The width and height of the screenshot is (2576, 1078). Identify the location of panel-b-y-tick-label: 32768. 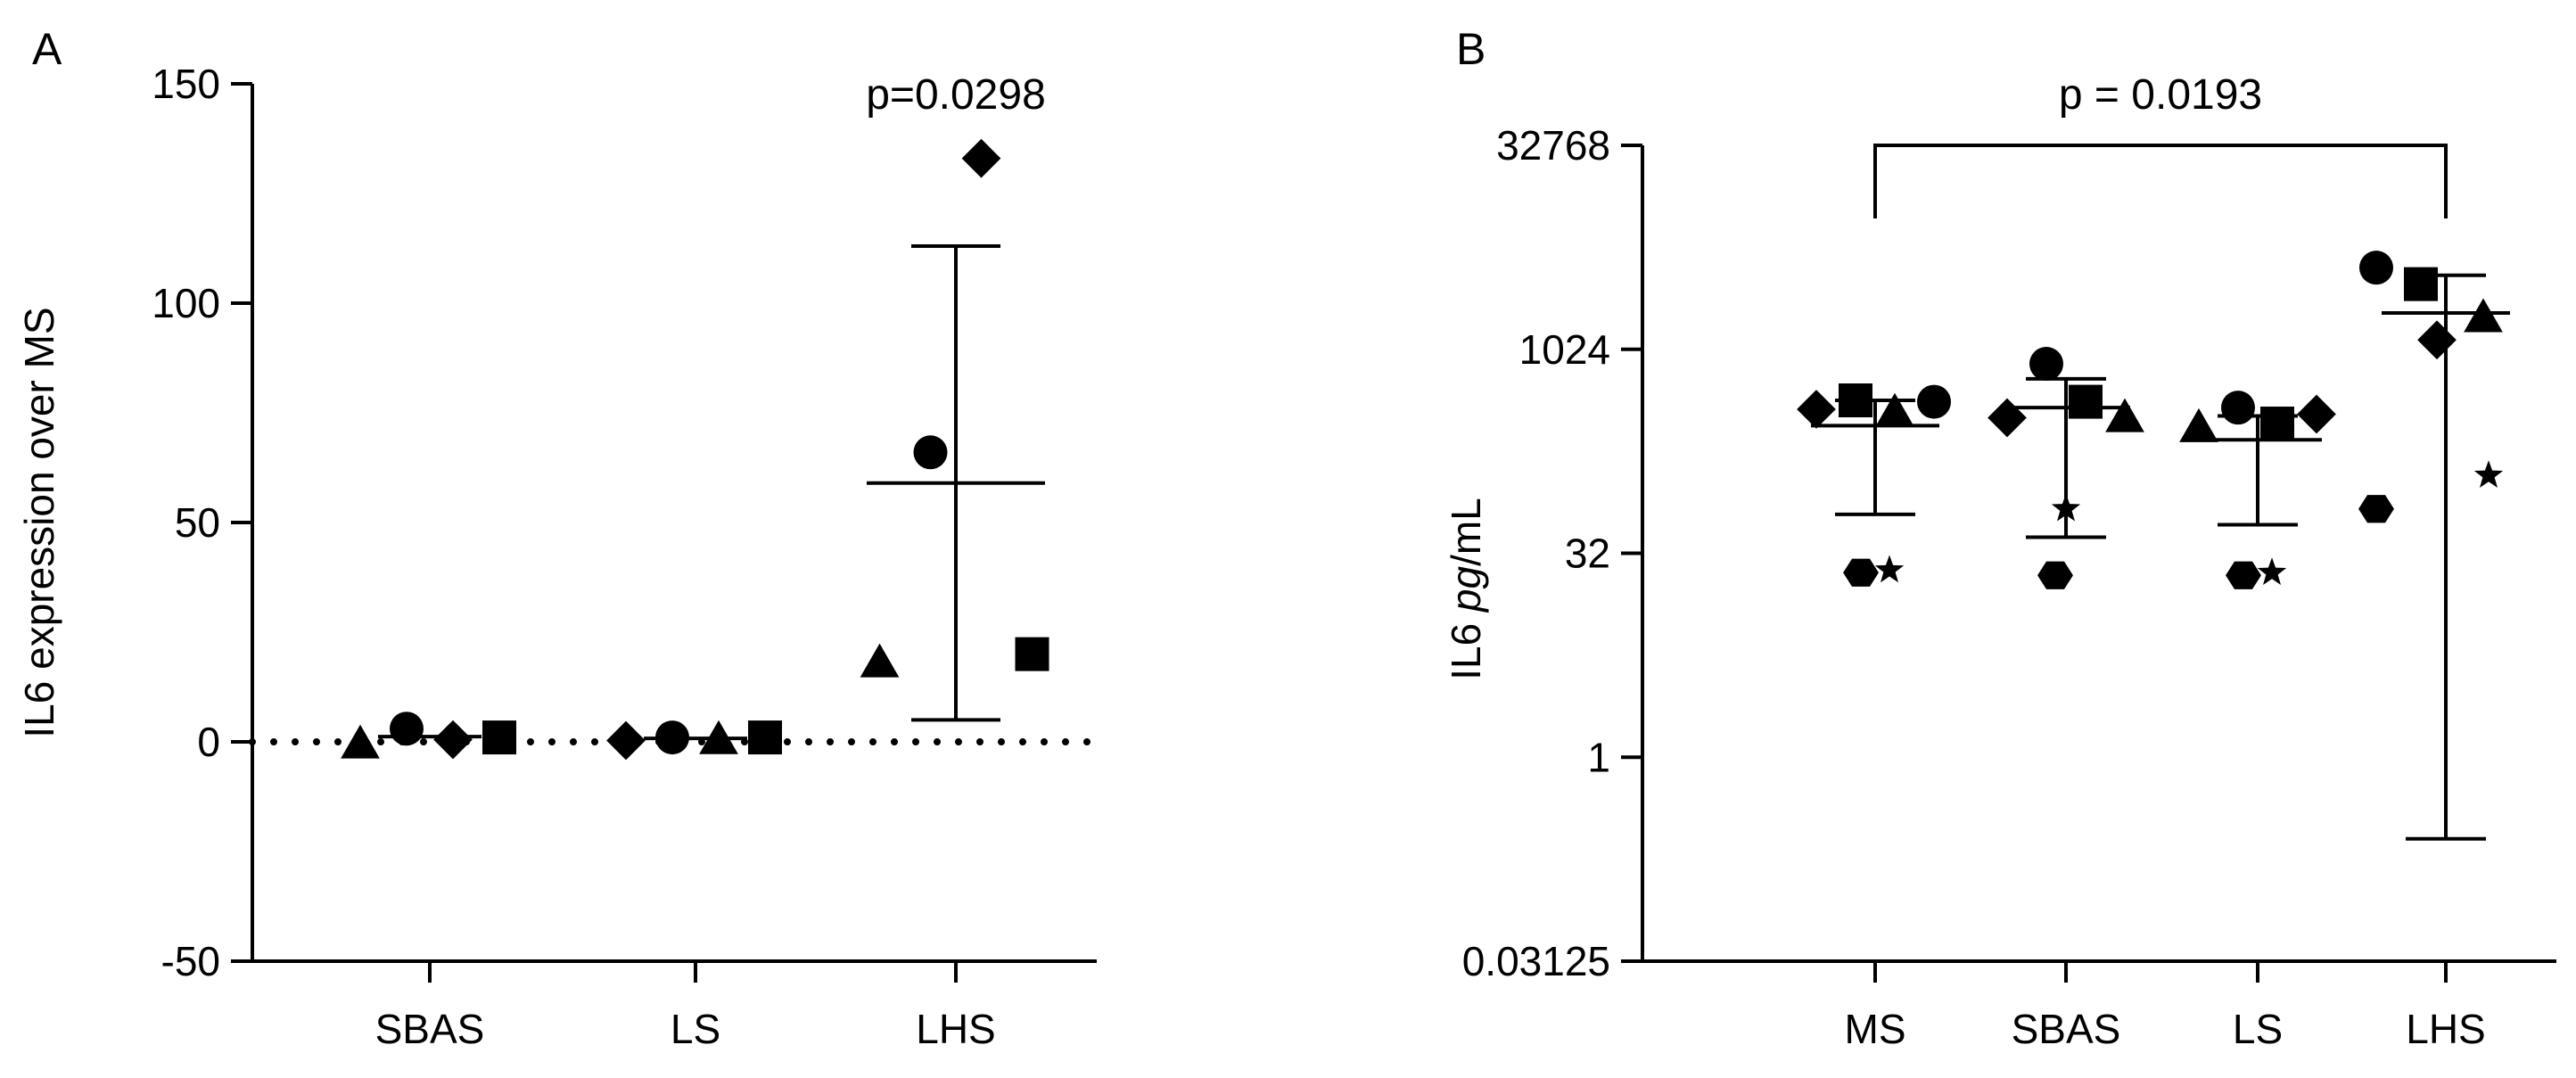
(1553, 145).